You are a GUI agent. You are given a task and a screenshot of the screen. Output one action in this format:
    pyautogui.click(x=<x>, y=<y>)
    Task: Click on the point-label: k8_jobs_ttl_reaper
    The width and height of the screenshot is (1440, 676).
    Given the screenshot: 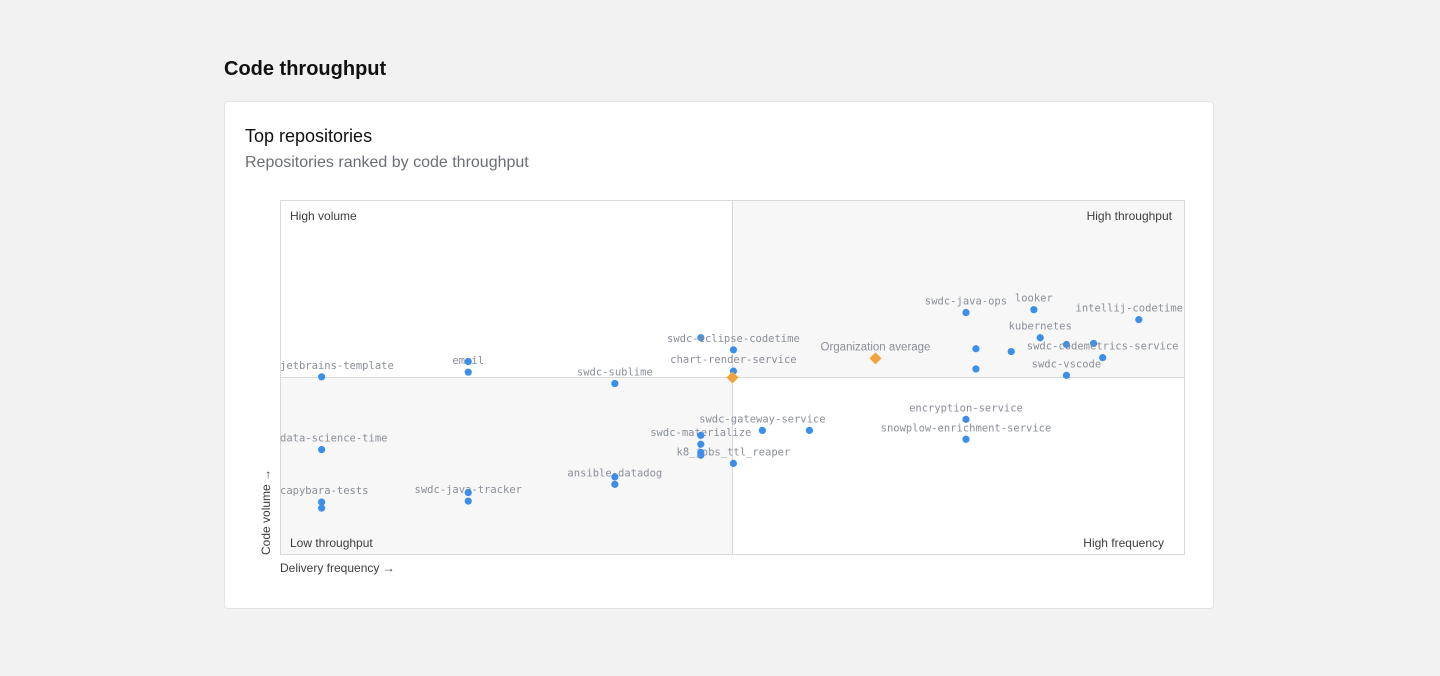 What is the action you would take?
    pyautogui.click(x=734, y=452)
    